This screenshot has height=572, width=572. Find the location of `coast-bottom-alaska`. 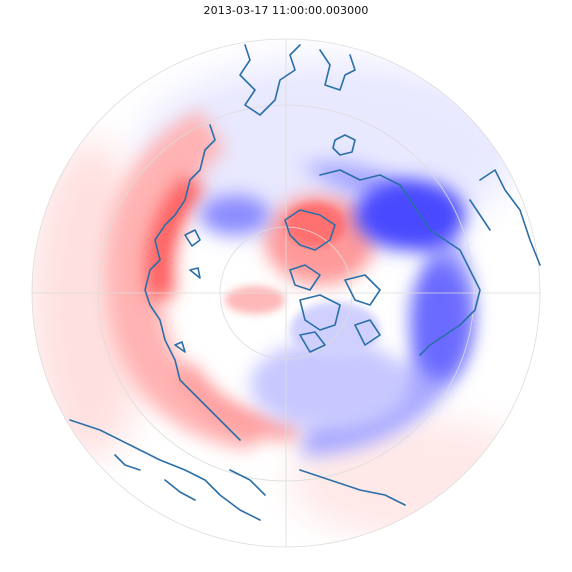

coast-bottom-alaska is located at coordinates (237, 470).